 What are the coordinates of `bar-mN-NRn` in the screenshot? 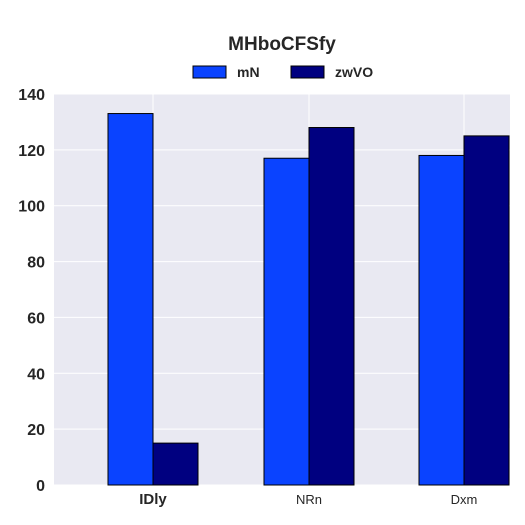 It's located at (286, 321).